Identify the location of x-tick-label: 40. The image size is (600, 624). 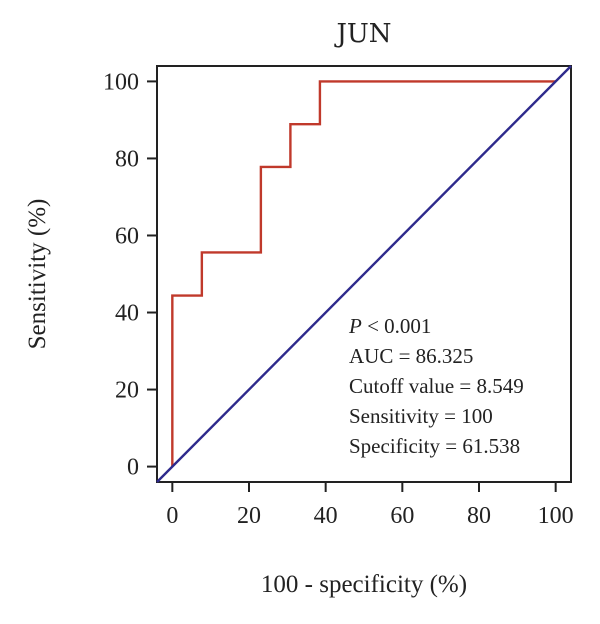
(326, 516).